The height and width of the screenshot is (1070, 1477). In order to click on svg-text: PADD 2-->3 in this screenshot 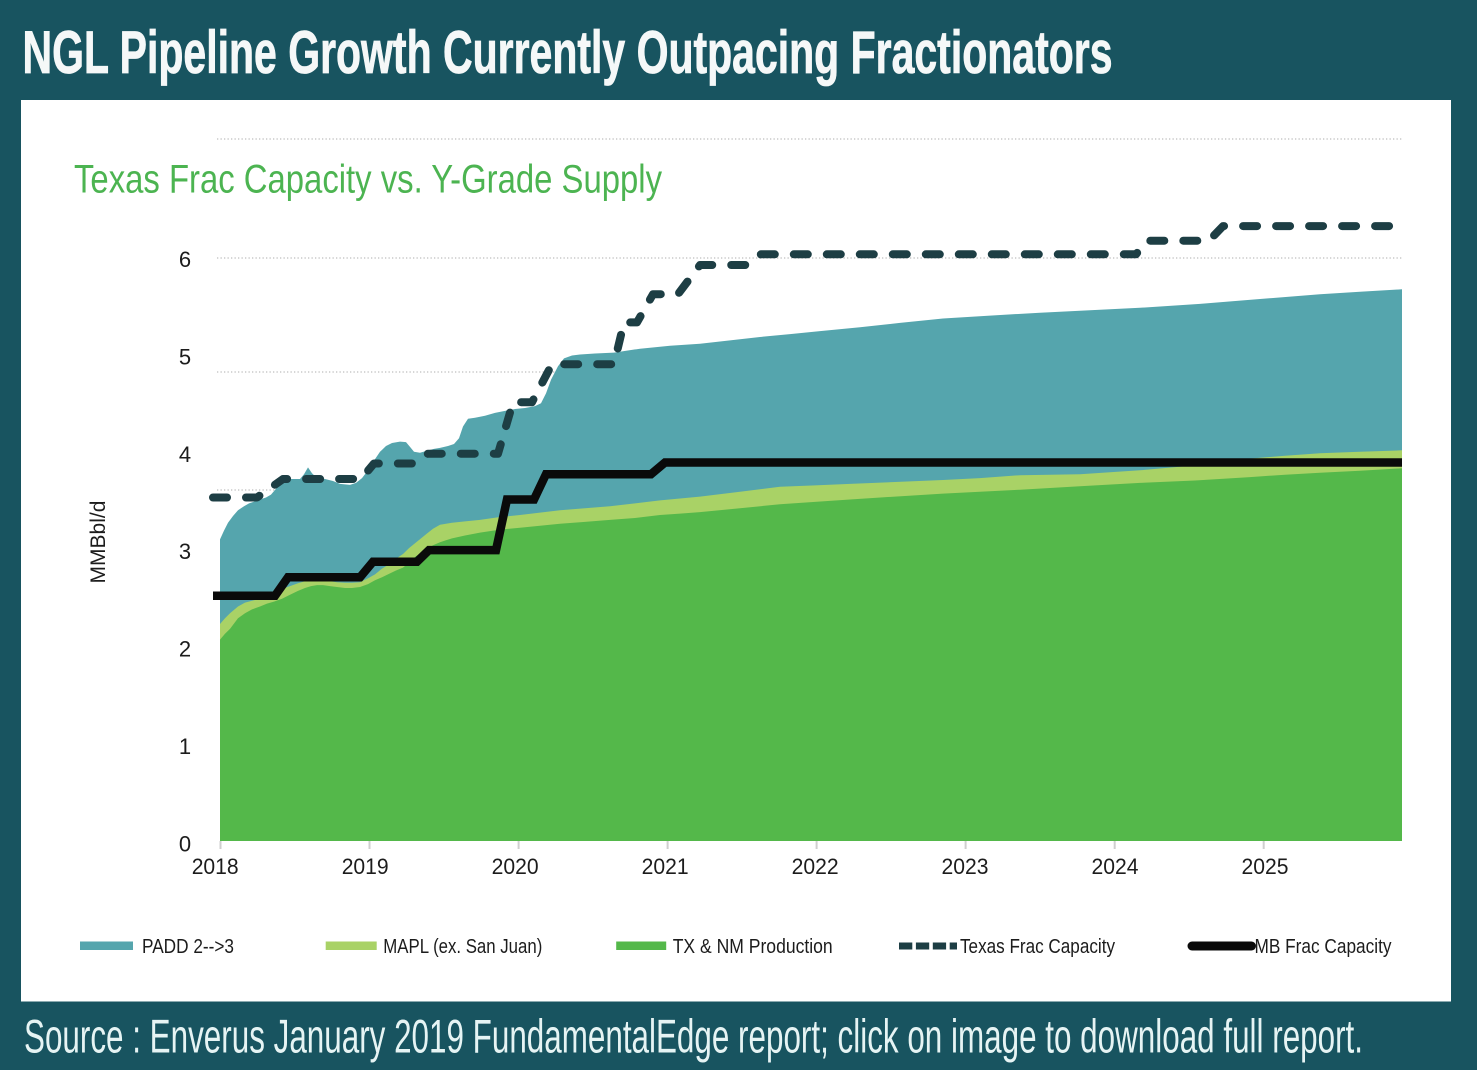, I will do `click(188, 947)`.